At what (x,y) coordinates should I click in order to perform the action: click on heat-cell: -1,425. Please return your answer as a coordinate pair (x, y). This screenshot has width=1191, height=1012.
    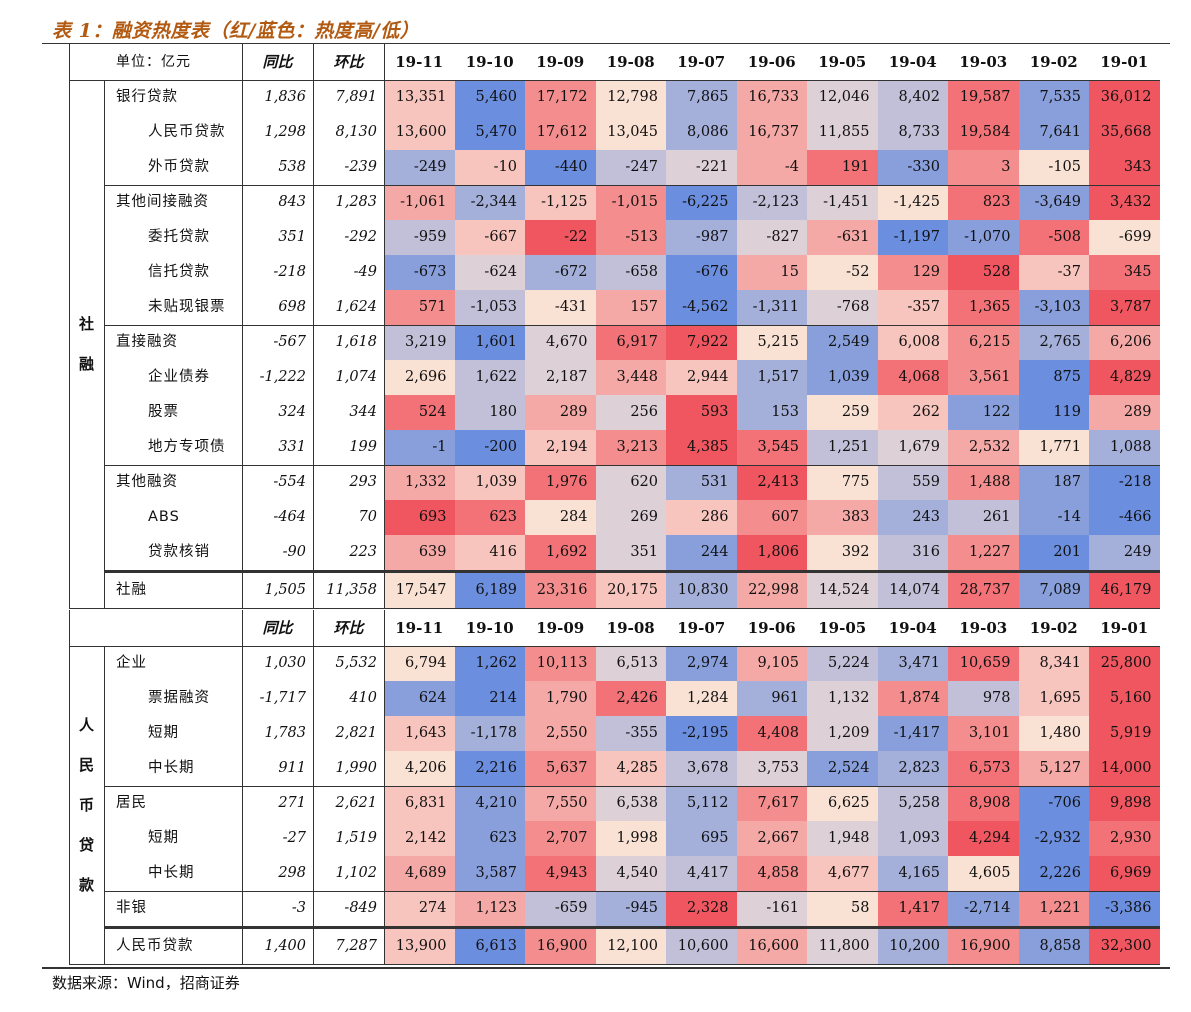
    Looking at the image, I should click on (912, 202).